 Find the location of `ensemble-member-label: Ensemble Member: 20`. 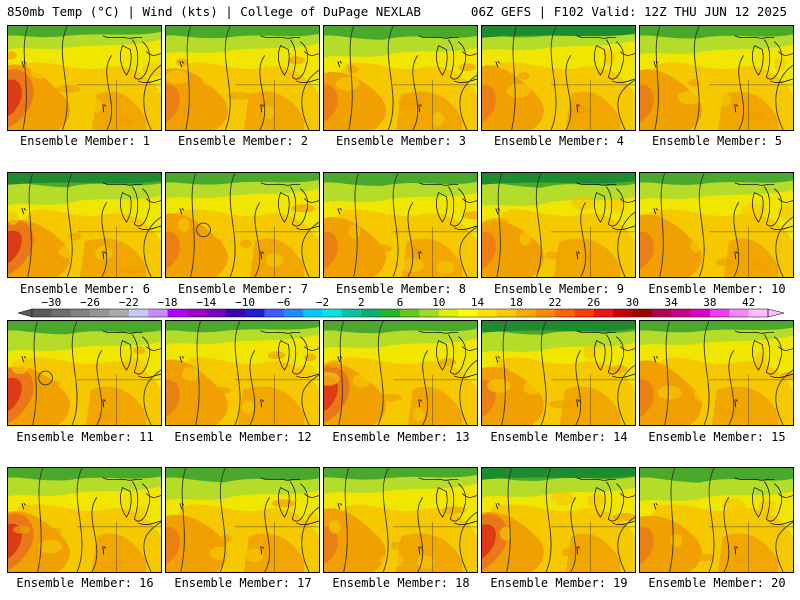

ensemble-member-label: Ensemble Member: 20 is located at coordinates (717, 583).